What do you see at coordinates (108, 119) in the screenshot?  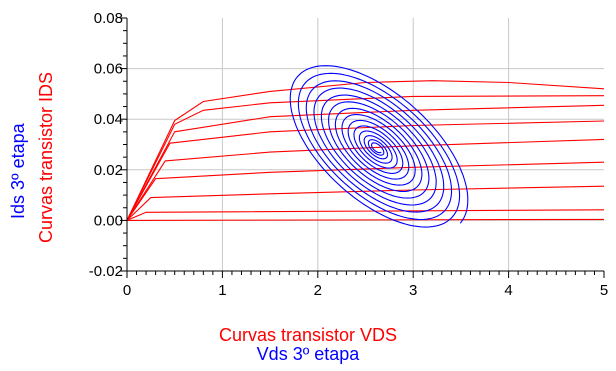 I see `y-tick-label: 0.04` at bounding box center [108, 119].